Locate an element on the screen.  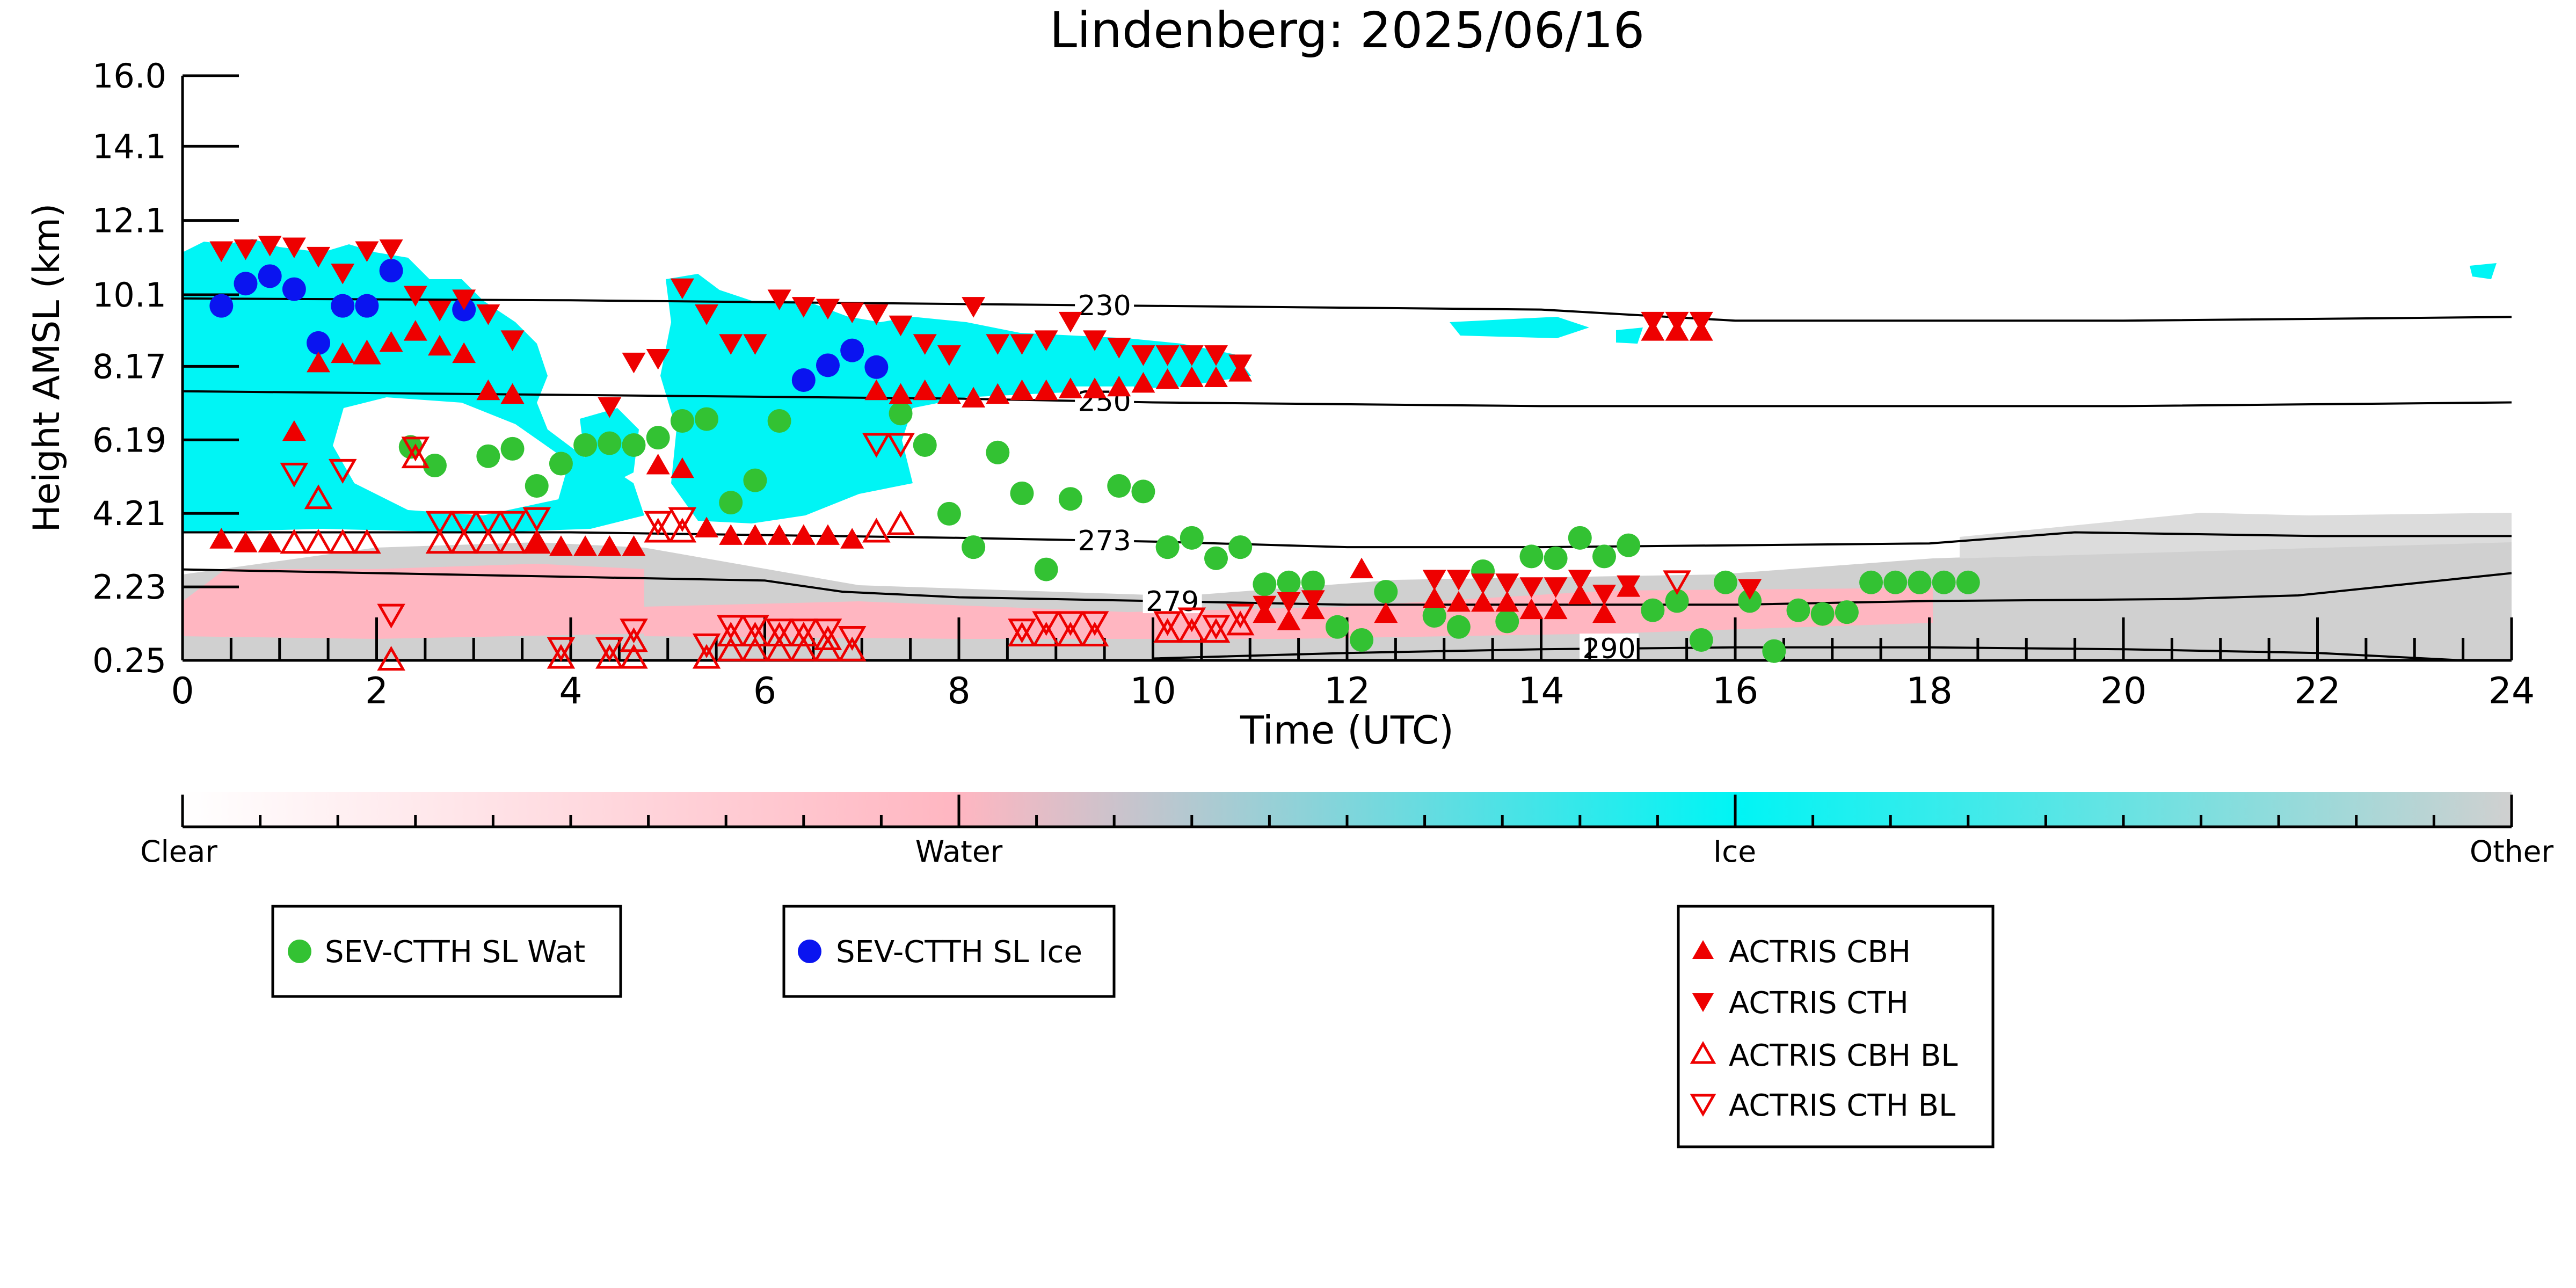
y-tick-label: 8.17 is located at coordinates (129, 366).